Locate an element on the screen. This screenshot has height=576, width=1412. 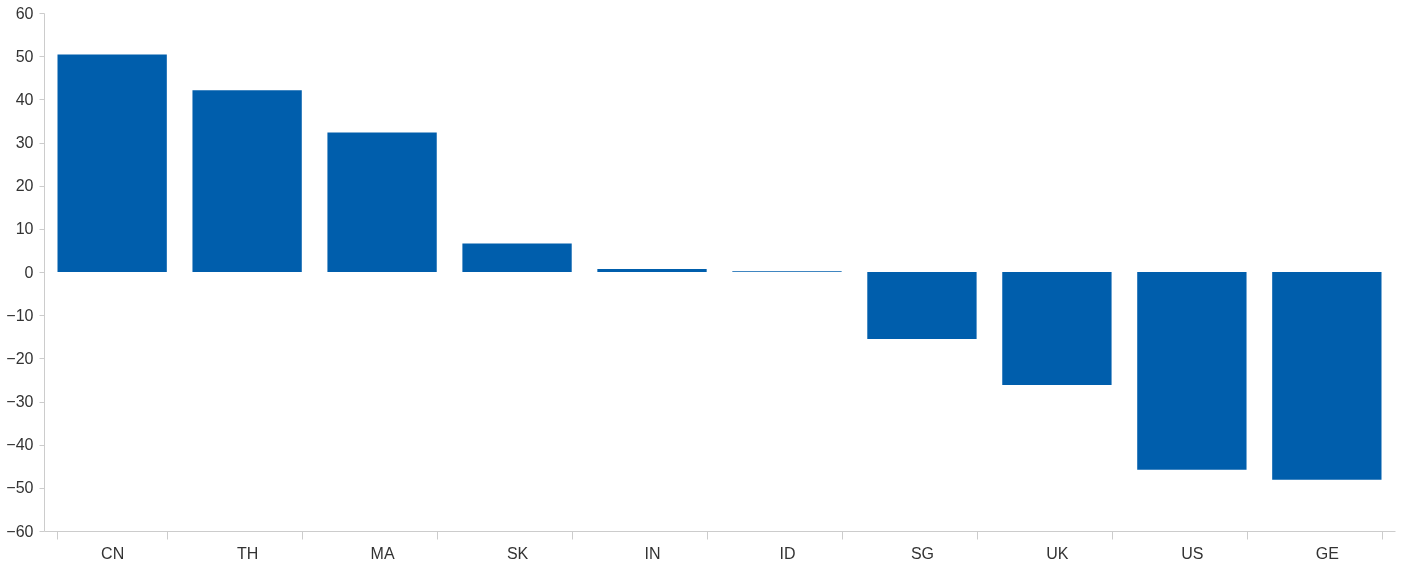
y-tick-label: −60 is located at coordinates (20, 531).